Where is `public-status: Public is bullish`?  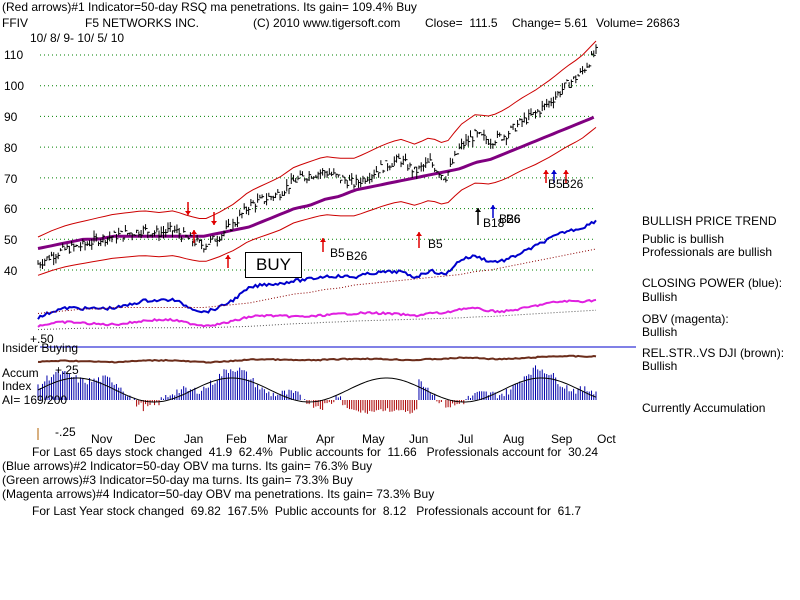
public-status: Public is bullish is located at coordinates (683, 239).